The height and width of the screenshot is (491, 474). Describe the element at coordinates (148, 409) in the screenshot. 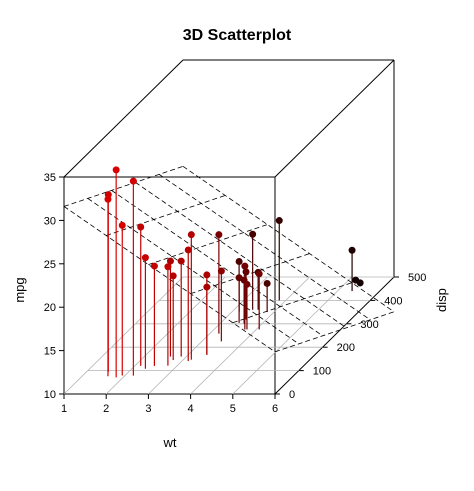

I see `x-tick-label: 3` at that location.